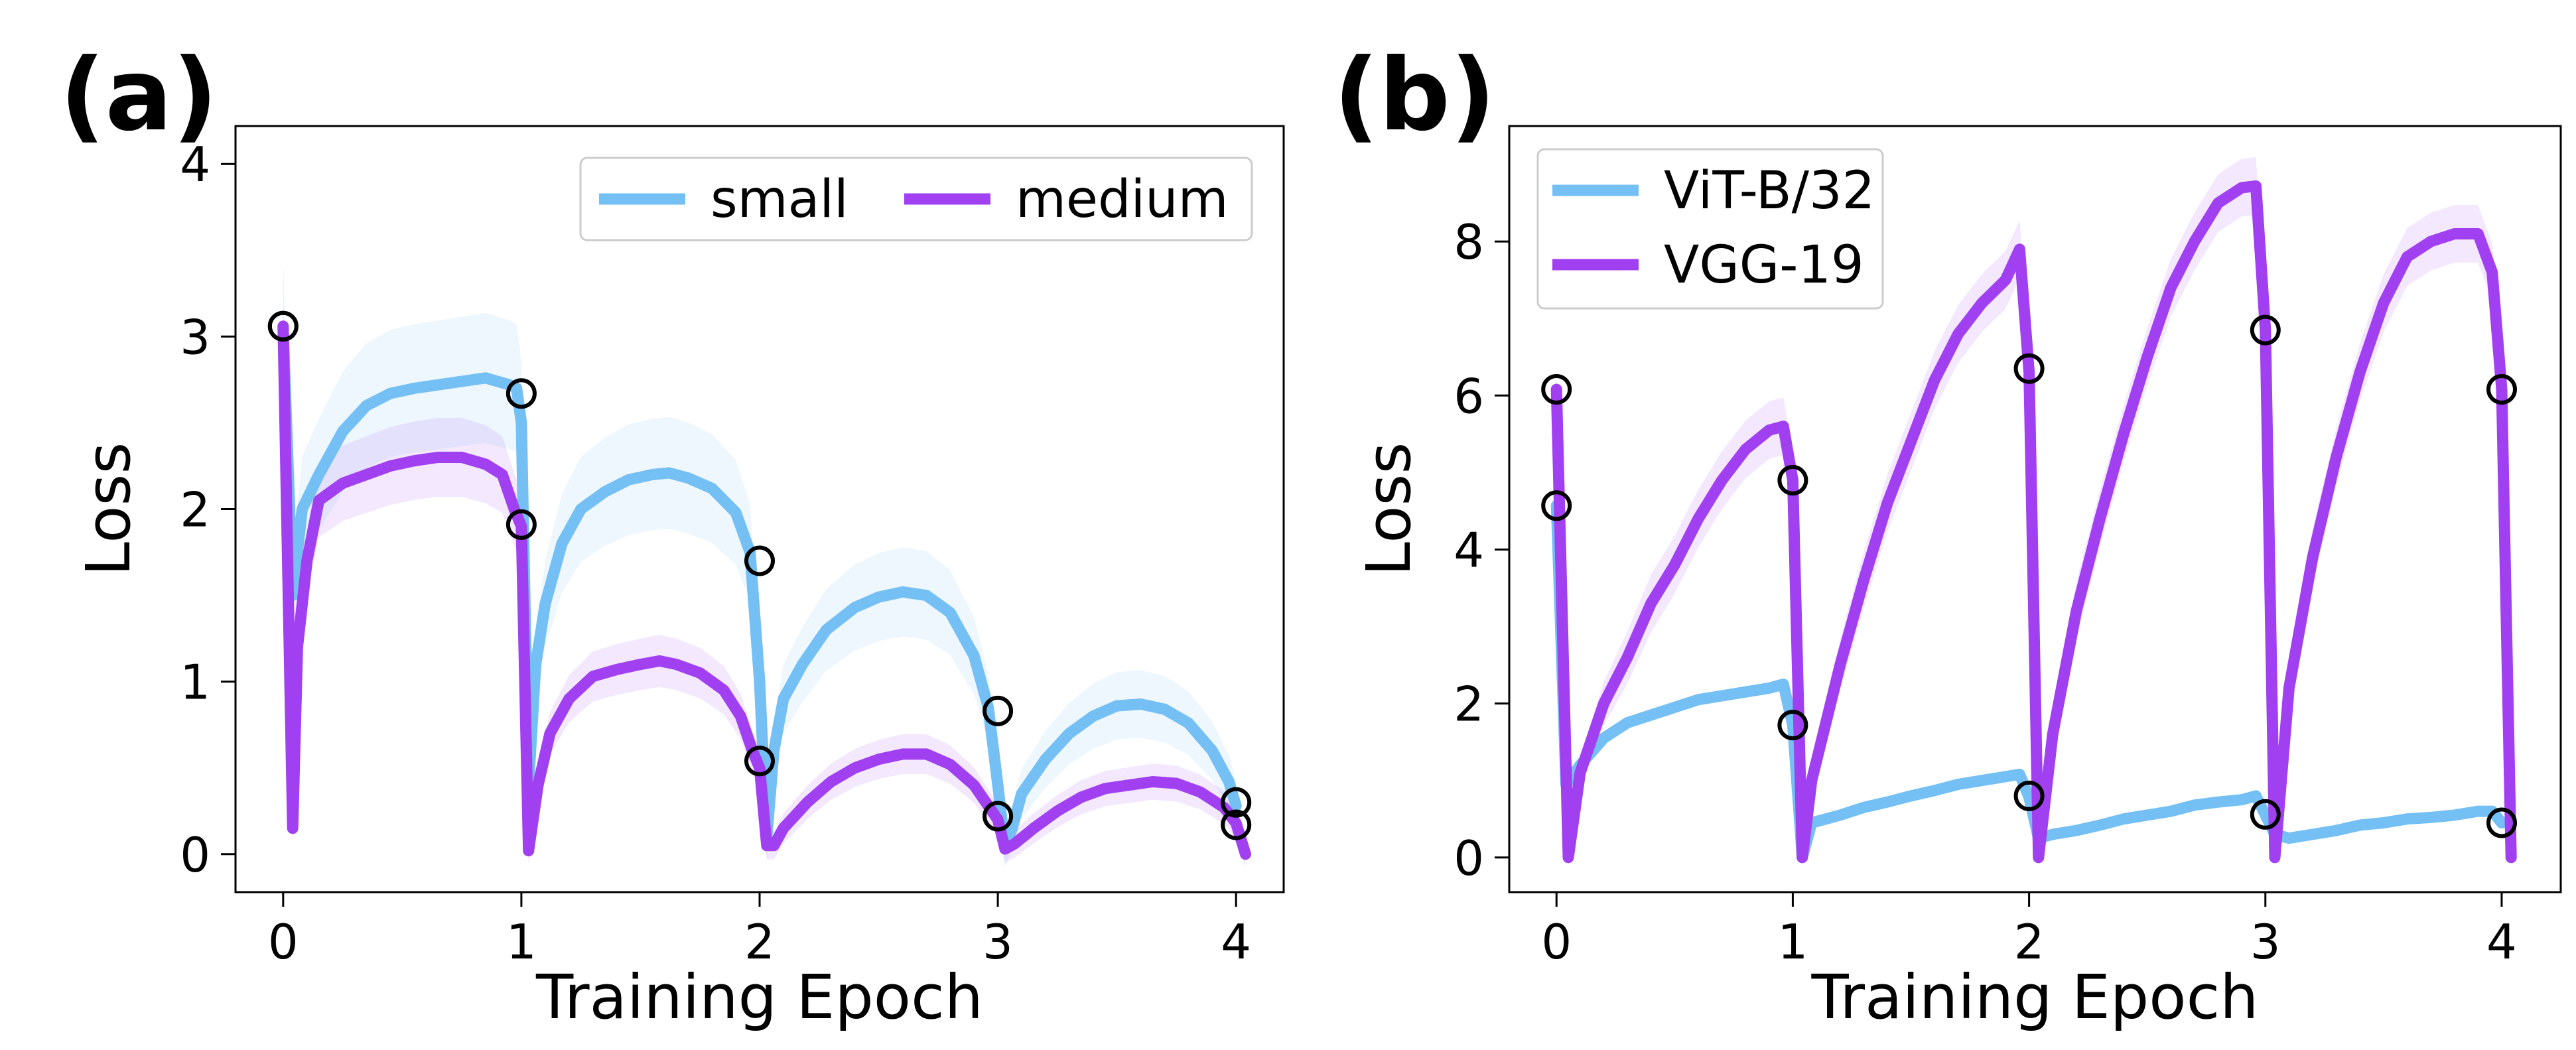 The height and width of the screenshot is (1050, 2576). What do you see at coordinates (1769, 191) in the screenshot?
I see `legend-label: ViT-B/32` at bounding box center [1769, 191].